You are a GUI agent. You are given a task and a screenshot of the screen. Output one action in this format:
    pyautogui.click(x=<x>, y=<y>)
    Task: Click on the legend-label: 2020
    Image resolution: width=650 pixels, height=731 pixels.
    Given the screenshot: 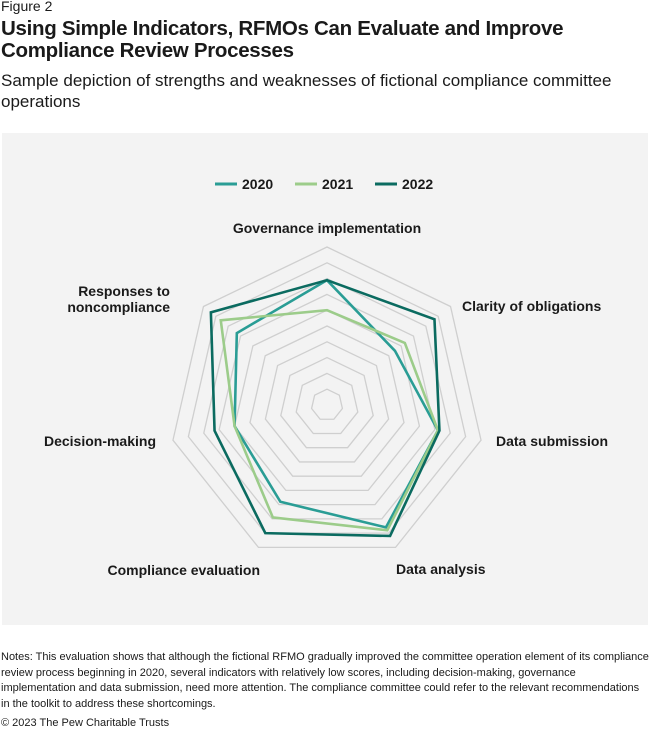 What is the action you would take?
    pyautogui.click(x=257, y=184)
    